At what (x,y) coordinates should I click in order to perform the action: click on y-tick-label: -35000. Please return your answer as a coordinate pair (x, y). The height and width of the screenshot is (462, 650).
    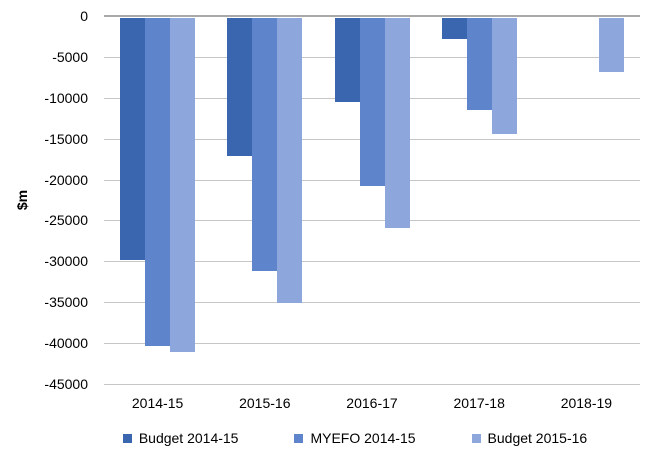
    Looking at the image, I should click on (66, 302).